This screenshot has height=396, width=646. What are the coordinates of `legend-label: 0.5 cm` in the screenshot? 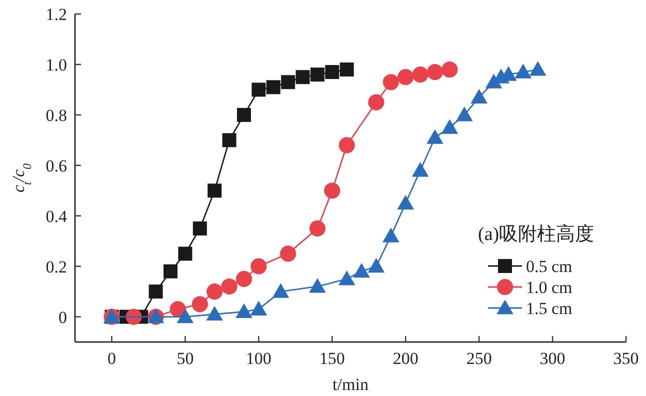 It's located at (549, 266).